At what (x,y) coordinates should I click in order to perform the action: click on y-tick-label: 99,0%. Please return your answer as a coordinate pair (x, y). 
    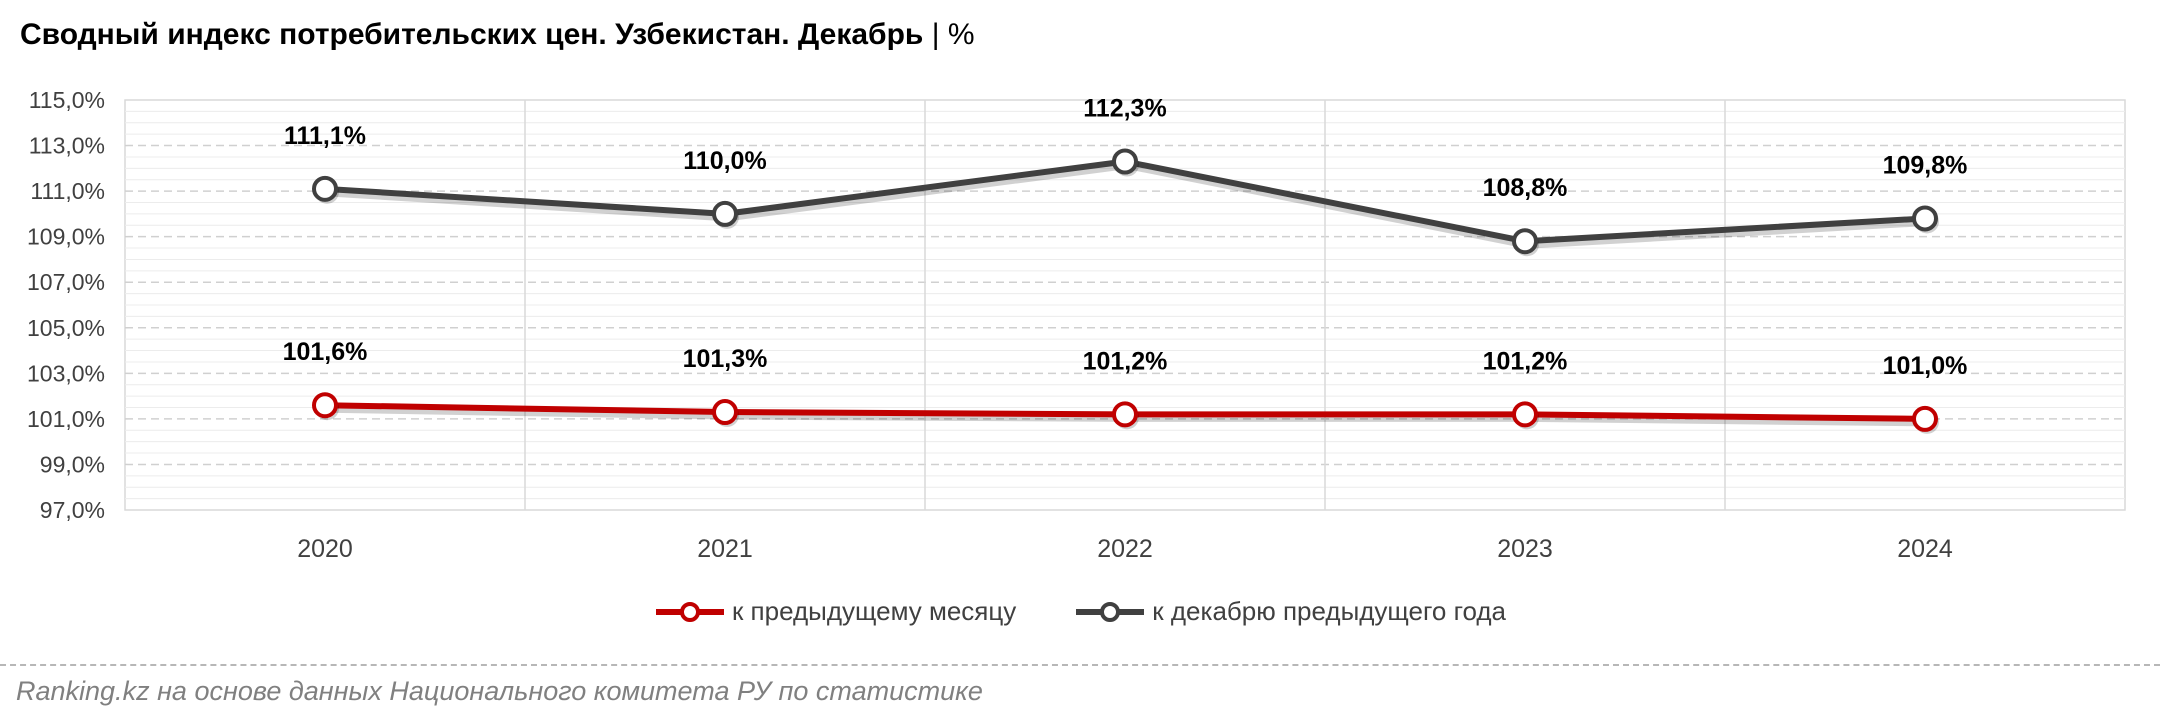
    Looking at the image, I should click on (72, 464).